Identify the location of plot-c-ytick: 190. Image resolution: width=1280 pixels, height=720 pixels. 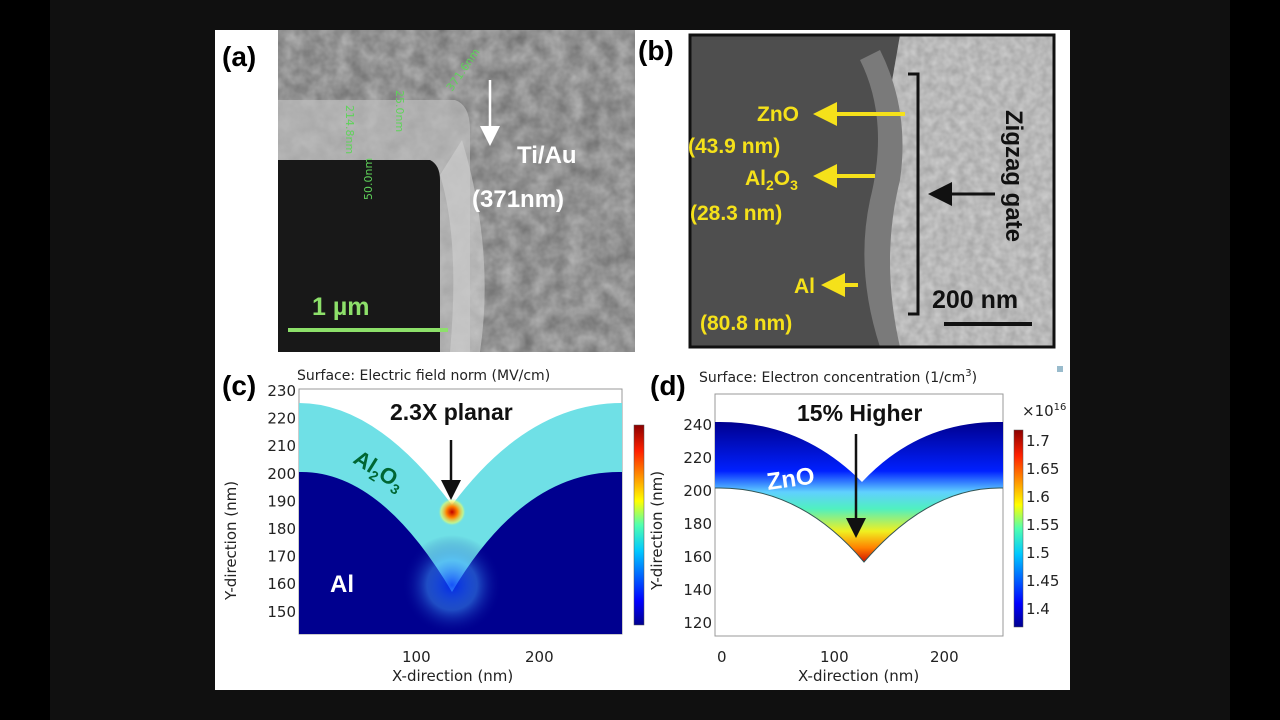
(281, 501).